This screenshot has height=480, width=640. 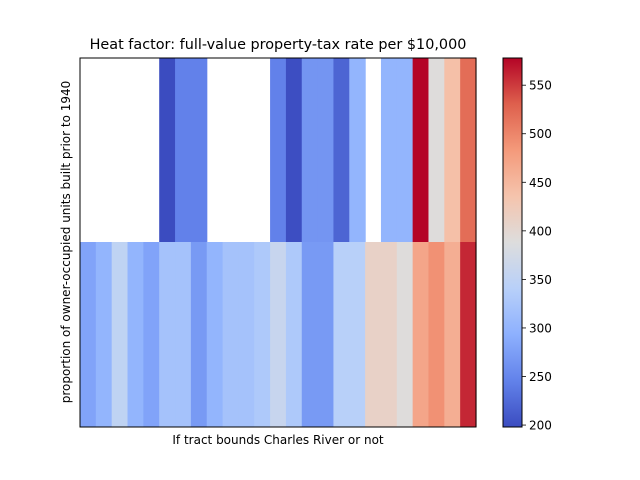 What do you see at coordinates (537, 256) in the screenshot?
I see `colorbar-ticks: 200 250 300 350 400 450 500 550` at bounding box center [537, 256].